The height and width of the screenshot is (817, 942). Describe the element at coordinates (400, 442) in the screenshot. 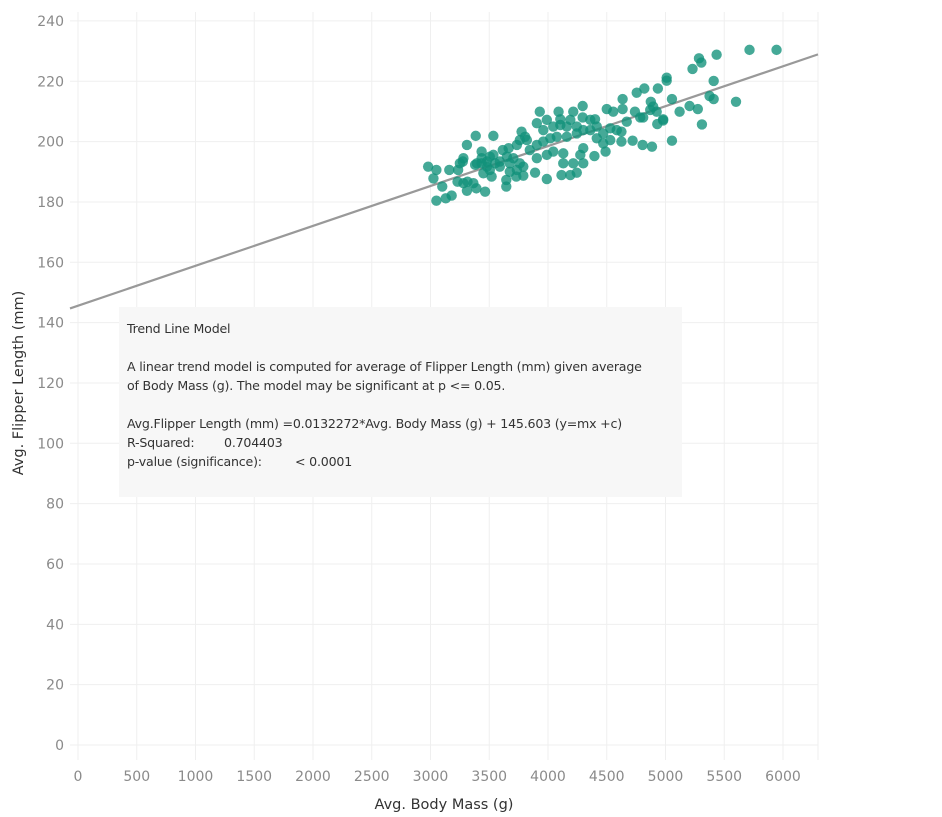

I see `tooltip-r-squared: R-Squared: 0.704403` at that location.